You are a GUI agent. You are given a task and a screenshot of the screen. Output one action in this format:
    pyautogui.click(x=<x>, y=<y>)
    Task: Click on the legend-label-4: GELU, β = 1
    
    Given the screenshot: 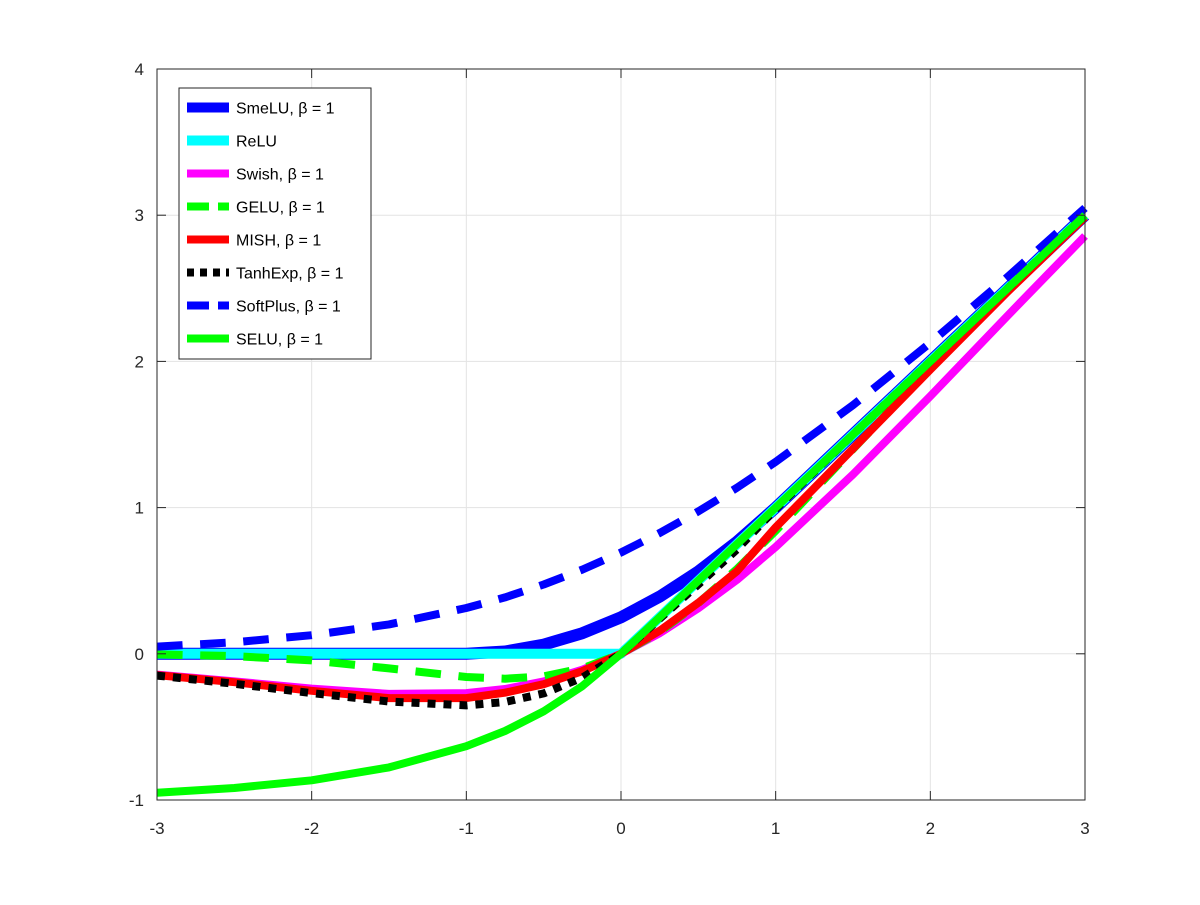 What is the action you would take?
    pyautogui.click(x=280, y=208)
    